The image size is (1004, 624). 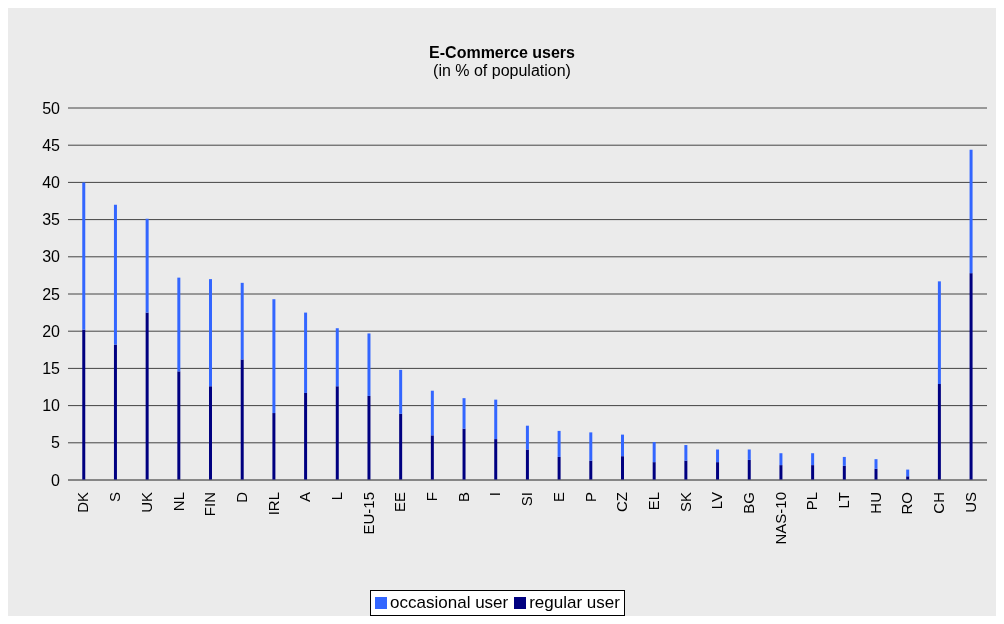 What do you see at coordinates (970, 502) in the screenshot?
I see `x-tick-label: US` at bounding box center [970, 502].